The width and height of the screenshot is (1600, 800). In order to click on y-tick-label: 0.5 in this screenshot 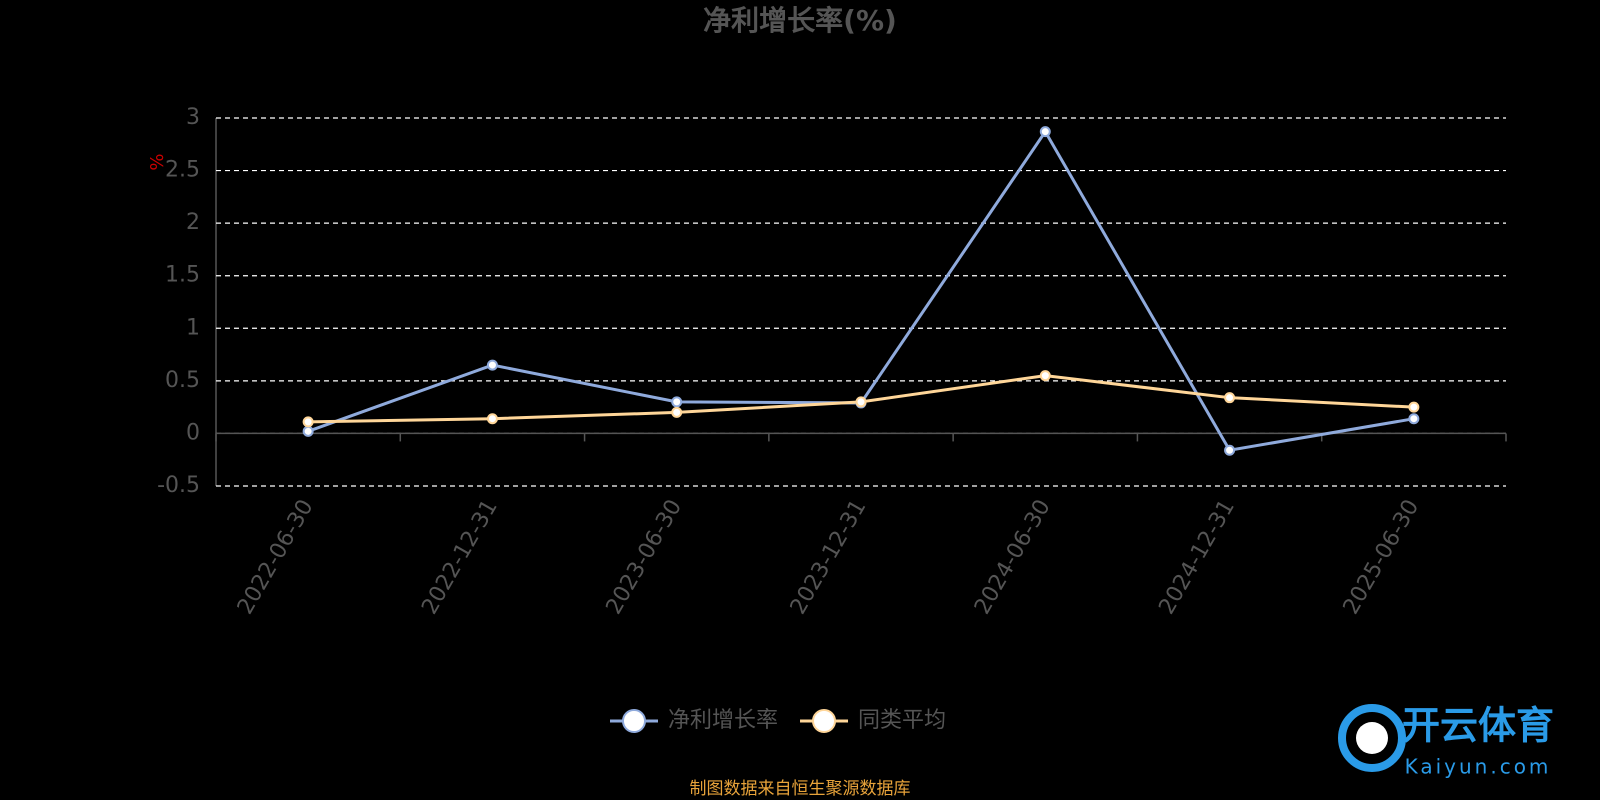, I will do `click(182, 380)`.